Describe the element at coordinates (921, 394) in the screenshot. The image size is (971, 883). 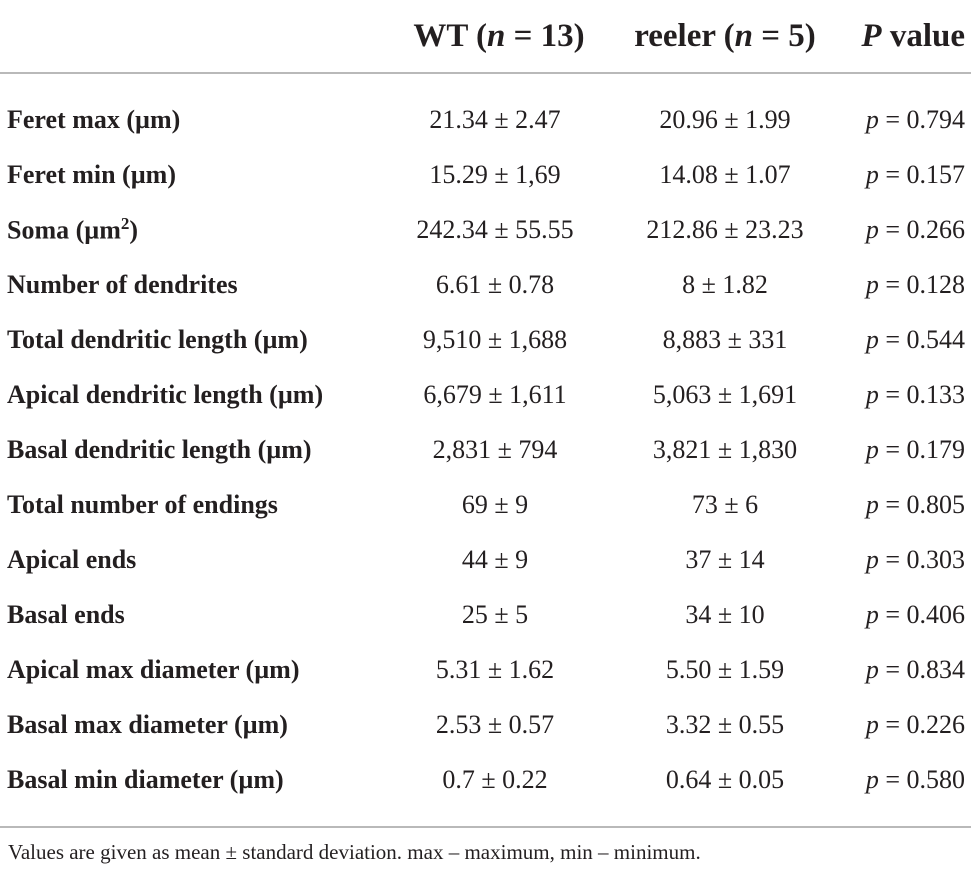
I see `cell-p-number: = 0.133` at that location.